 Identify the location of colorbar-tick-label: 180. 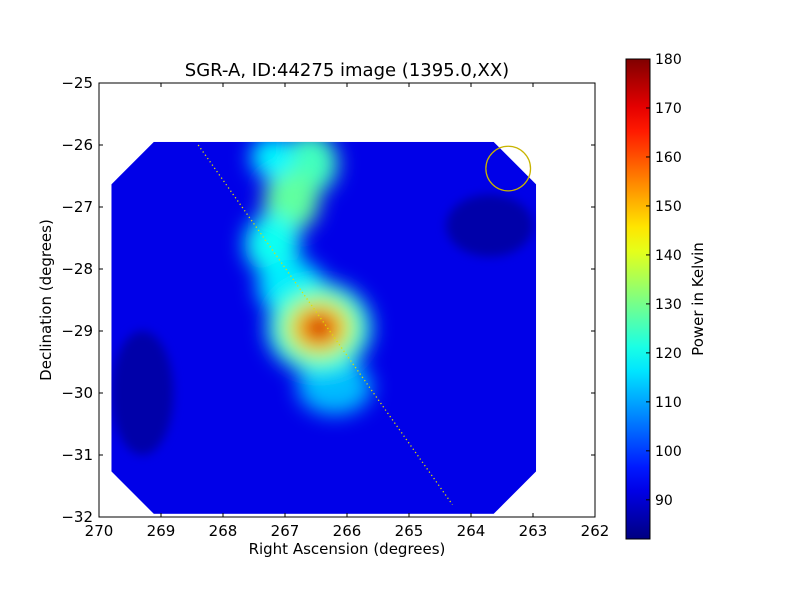
(668, 60).